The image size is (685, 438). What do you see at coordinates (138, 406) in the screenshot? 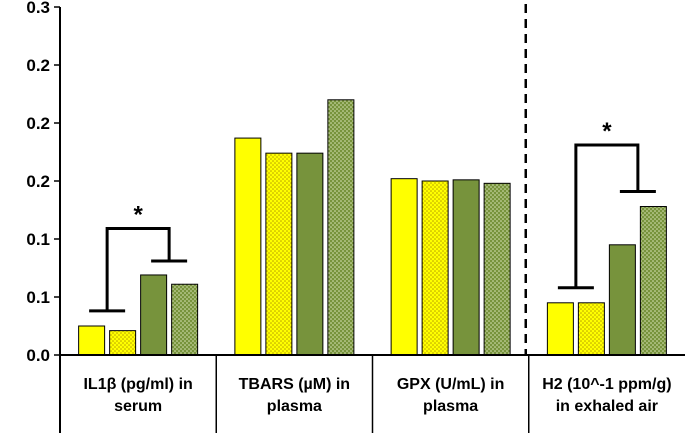
I see `category-label: serum` at bounding box center [138, 406].